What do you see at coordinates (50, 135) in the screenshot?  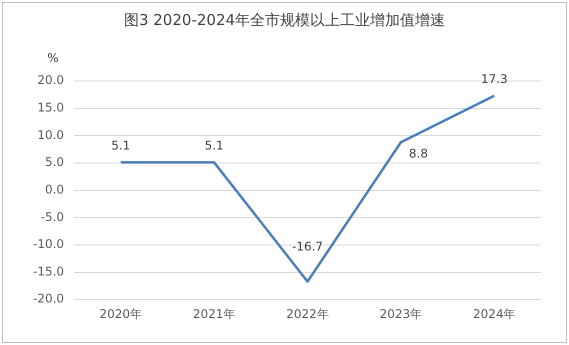 I see `y-tick-label: 10.0` at bounding box center [50, 135].